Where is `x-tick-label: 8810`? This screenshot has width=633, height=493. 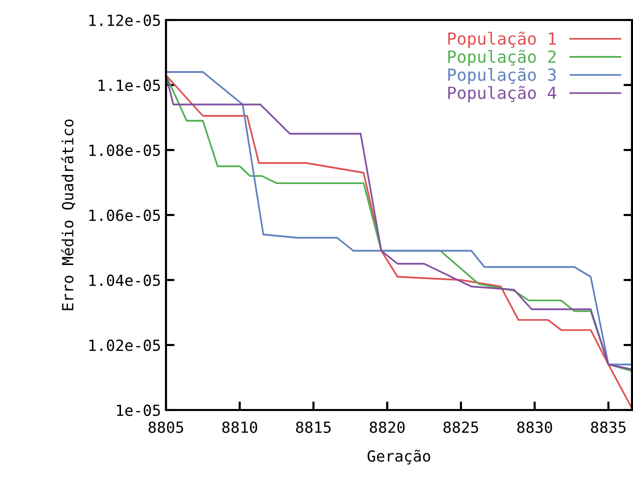
x-tick-label: 8810 is located at coordinates (240, 427).